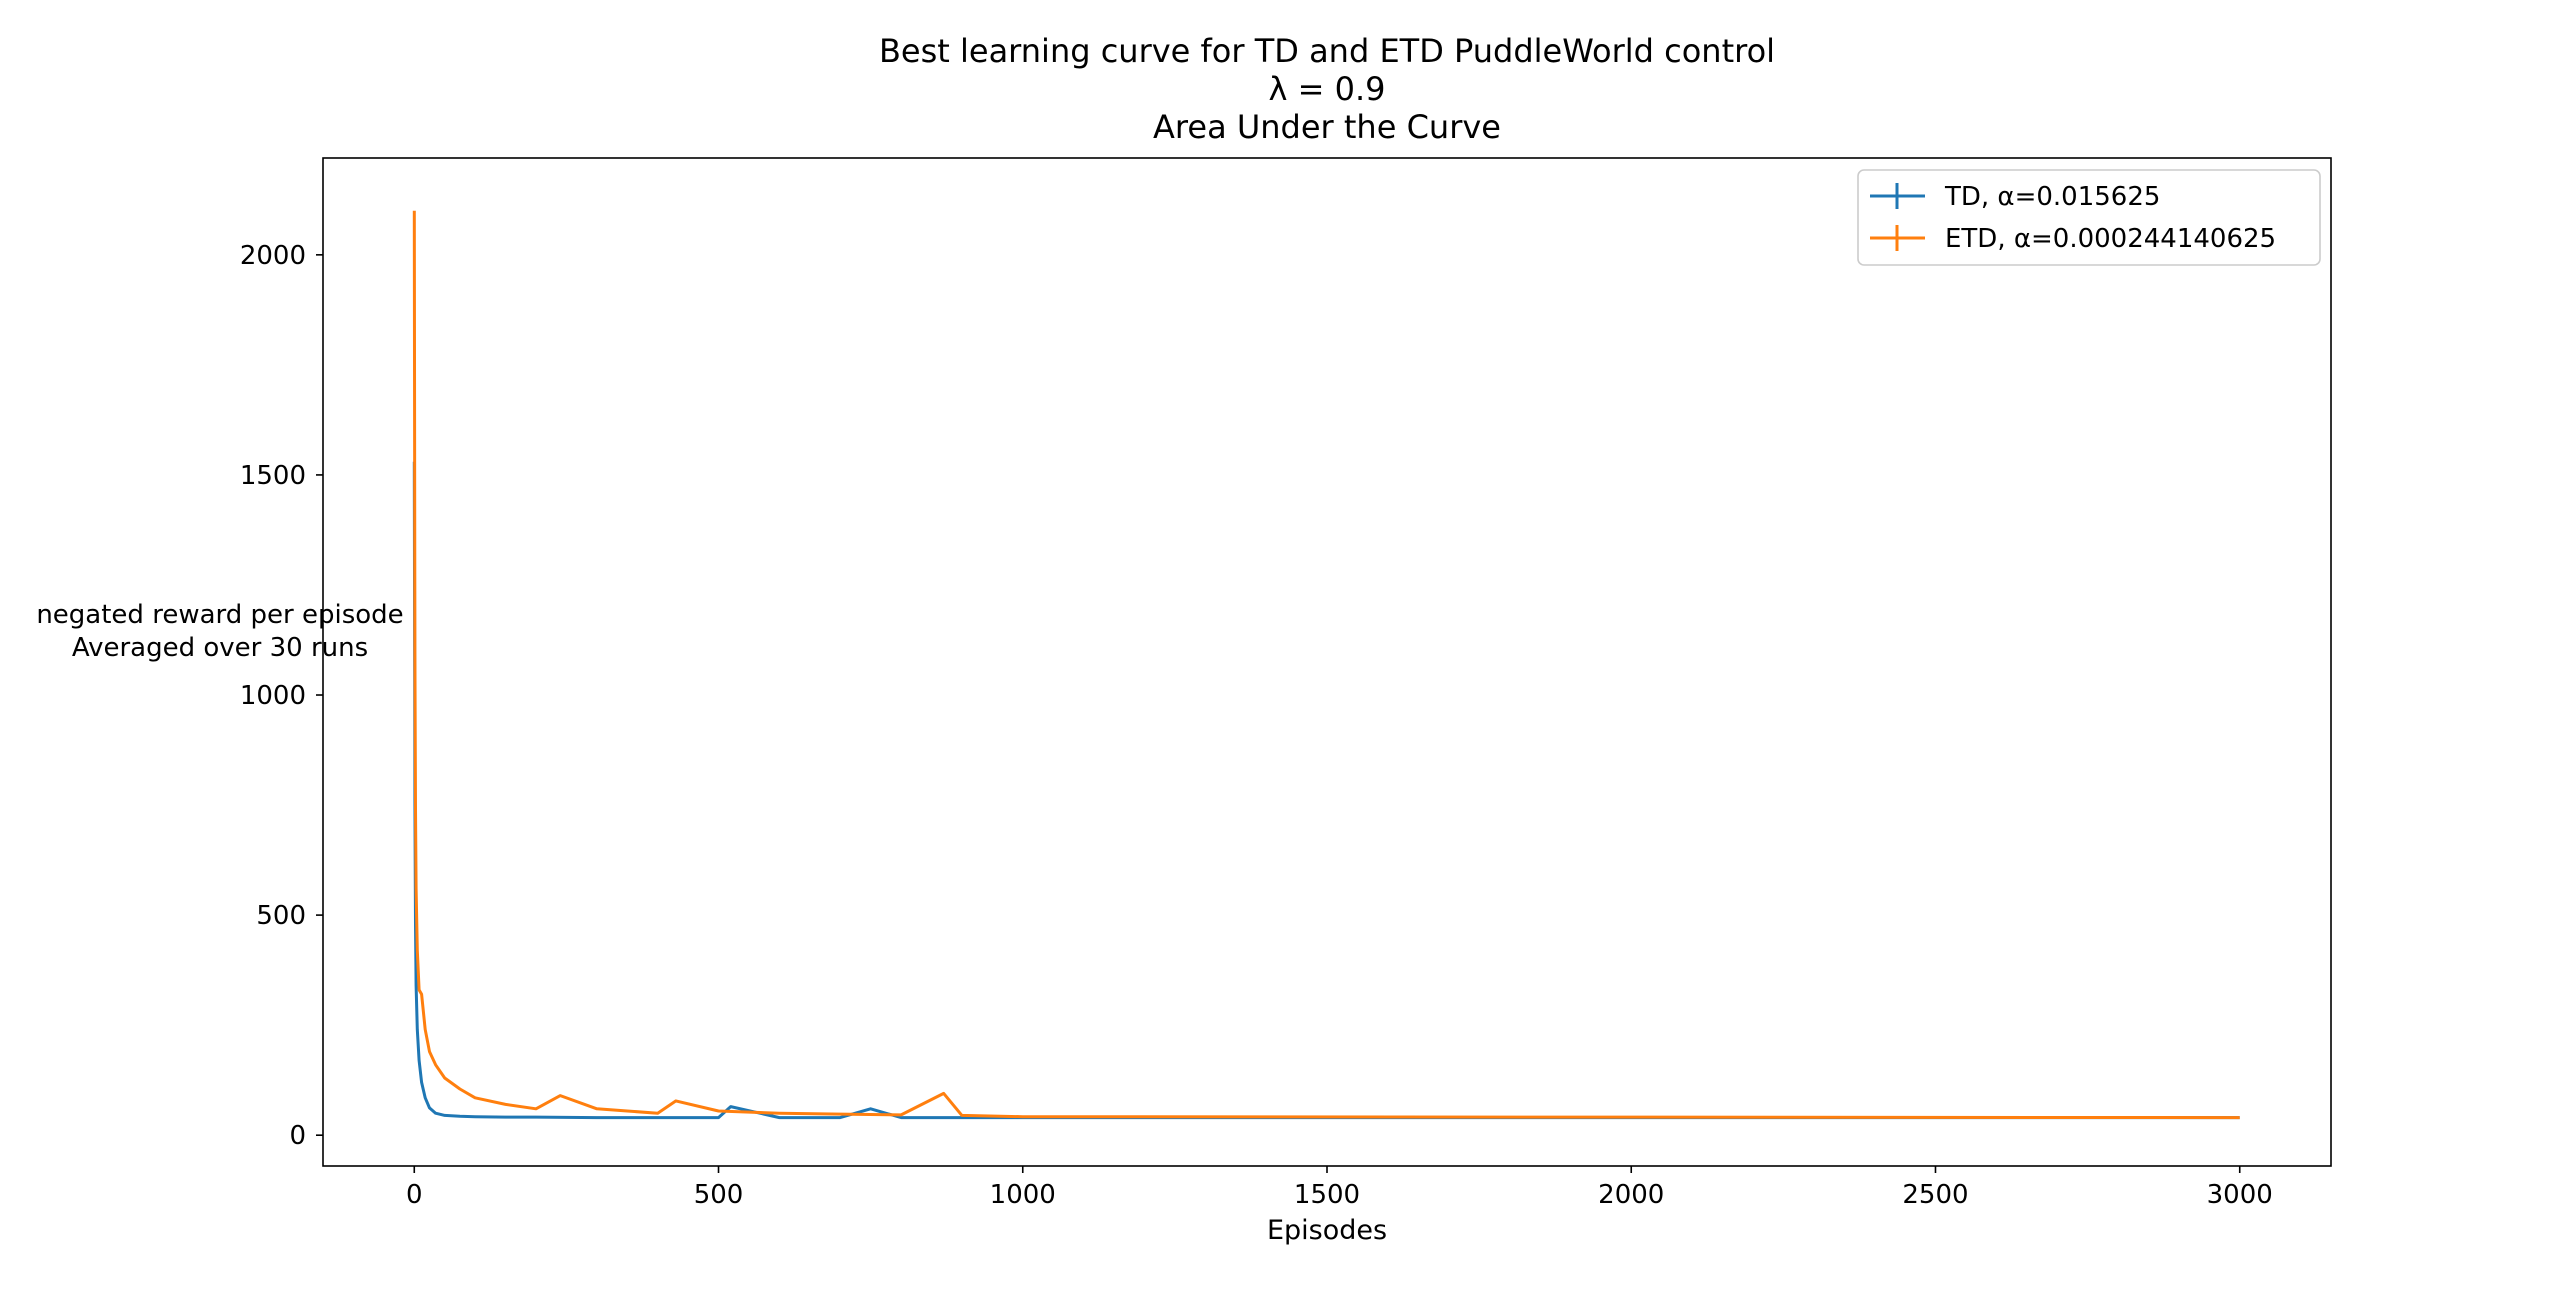 The image size is (2560, 1296). What do you see at coordinates (297, 1136) in the screenshot?
I see `y-tick-label: 0` at bounding box center [297, 1136].